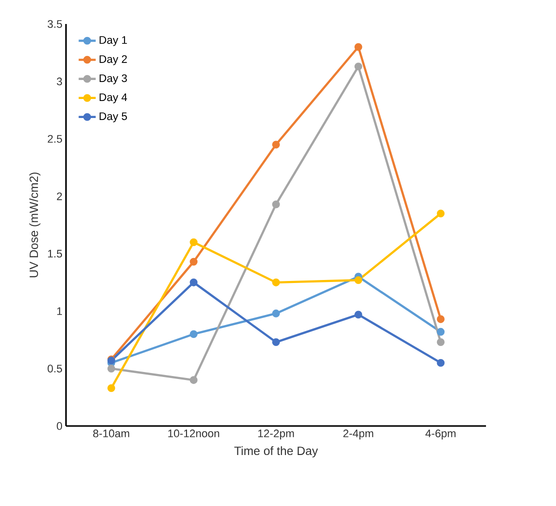 This screenshot has height=506, width=556. I want to click on y-tick-label: 2.5, so click(55, 138).